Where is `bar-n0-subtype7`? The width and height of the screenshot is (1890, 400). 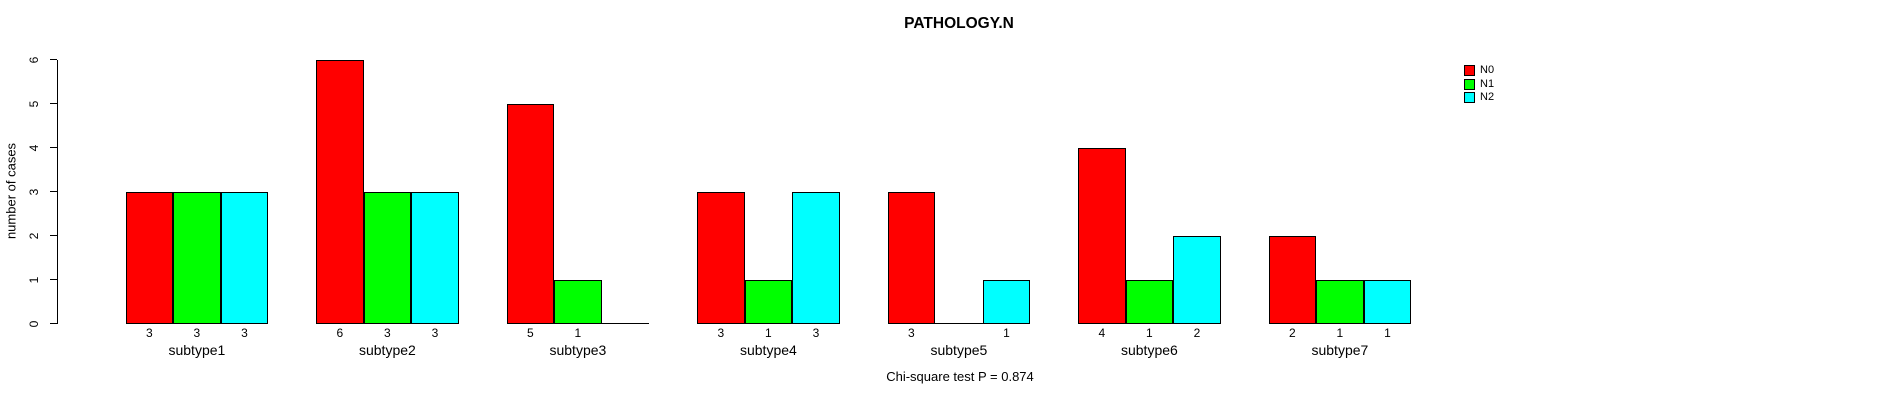
bar-n0-subtype7 is located at coordinates (1292, 279).